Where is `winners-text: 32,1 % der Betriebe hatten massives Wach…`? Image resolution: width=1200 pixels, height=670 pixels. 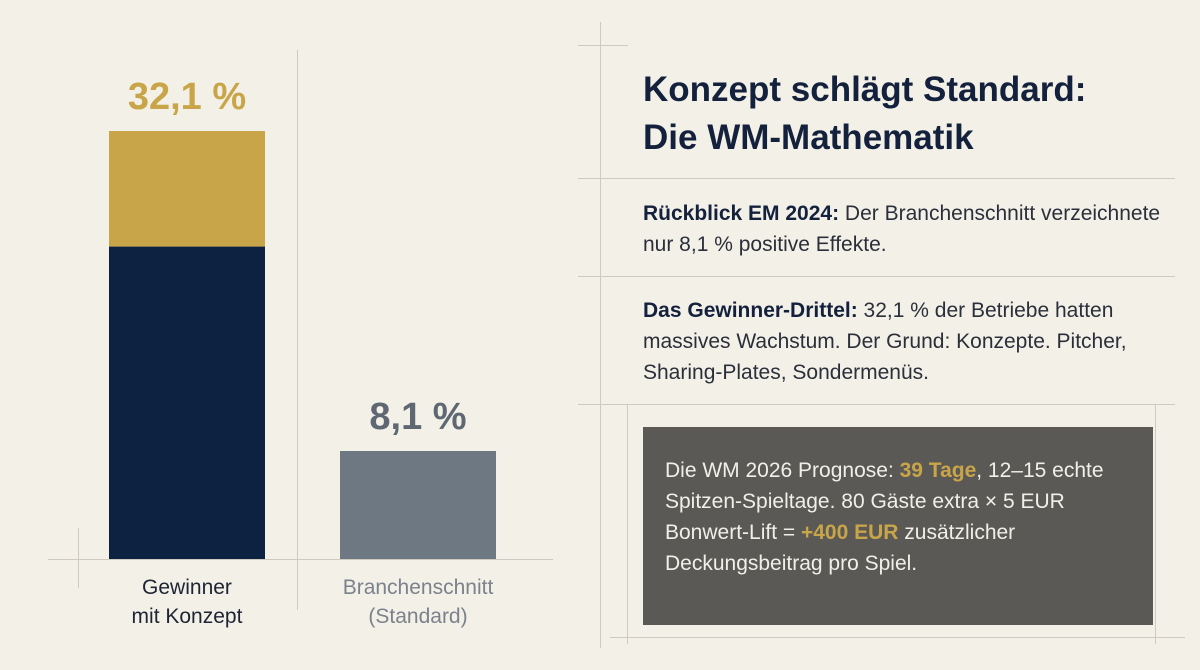 winners-text: 32,1 % der Betriebe hatten massives Wach… is located at coordinates (885, 341).